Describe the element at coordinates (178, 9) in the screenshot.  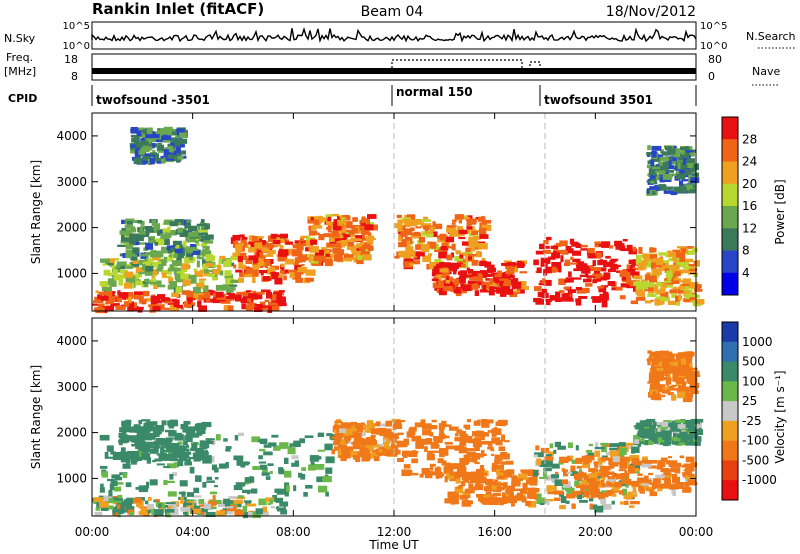
I see `station-title: Rankin Inlet (fitACF)` at that location.